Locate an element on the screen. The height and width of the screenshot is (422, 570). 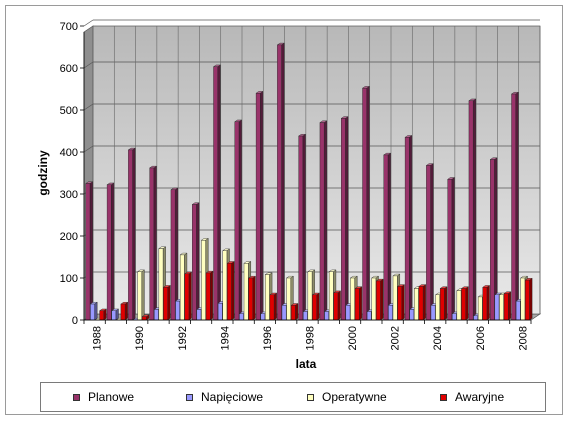
x-axis-title: lata is located at coordinates (306, 364).